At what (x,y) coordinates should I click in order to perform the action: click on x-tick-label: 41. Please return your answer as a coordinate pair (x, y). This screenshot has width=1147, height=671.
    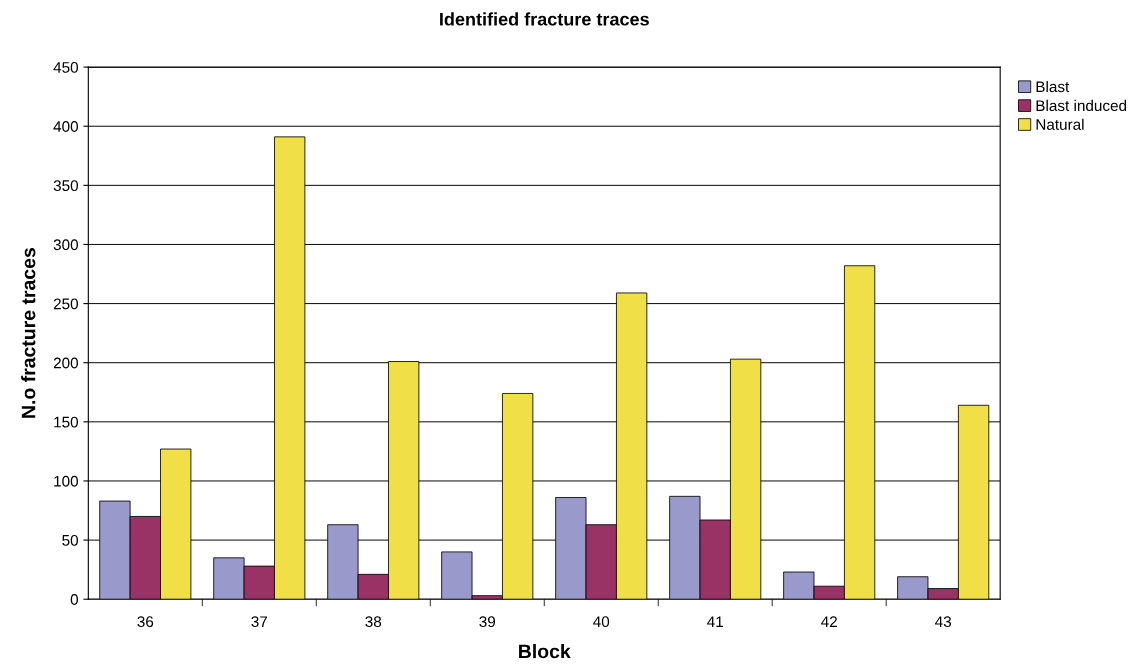
    Looking at the image, I should click on (715, 621).